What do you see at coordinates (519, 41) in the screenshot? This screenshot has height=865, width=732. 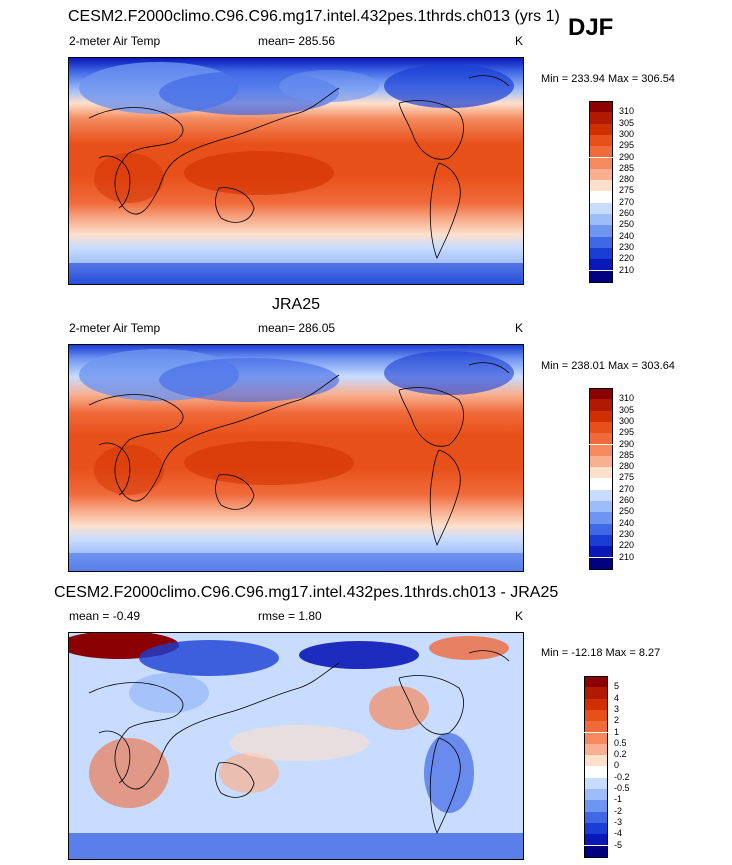 I see `panel-1-units: K` at bounding box center [519, 41].